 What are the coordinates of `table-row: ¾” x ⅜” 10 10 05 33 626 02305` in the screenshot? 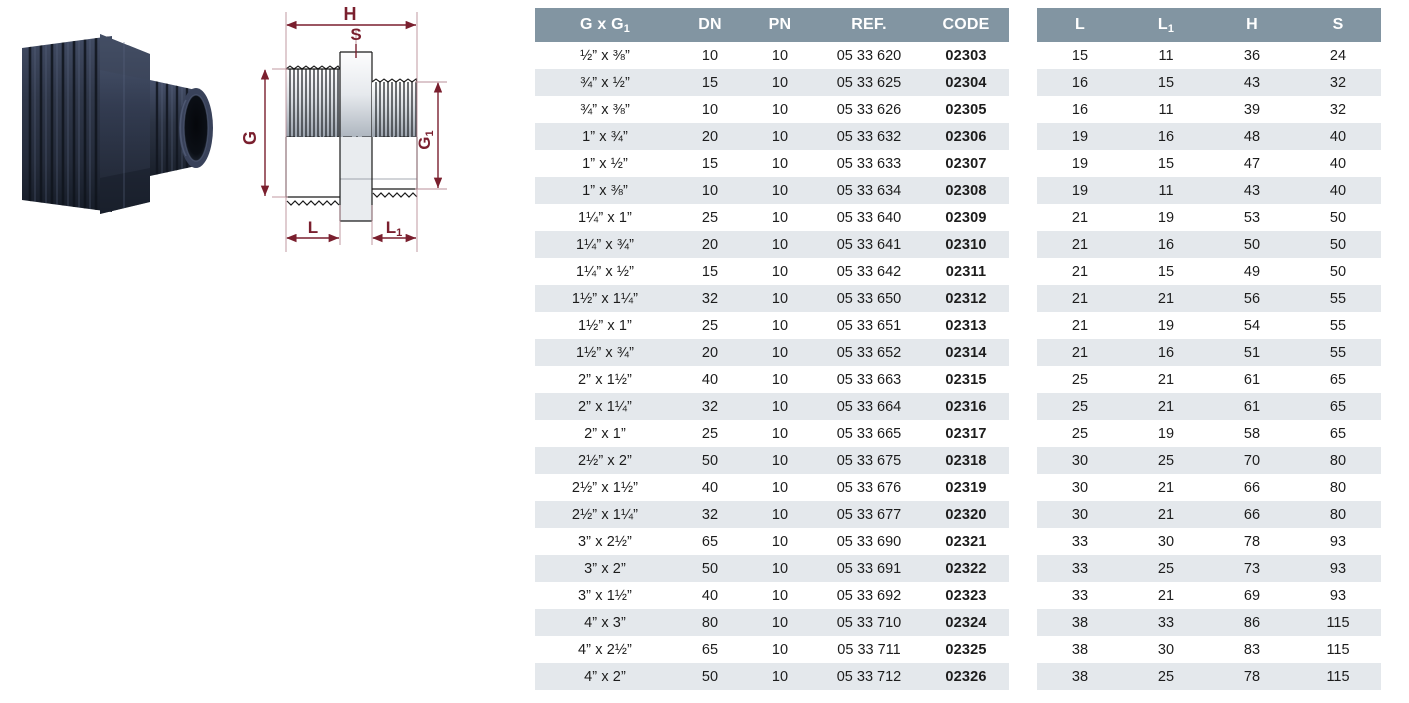 It's located at (772, 109).